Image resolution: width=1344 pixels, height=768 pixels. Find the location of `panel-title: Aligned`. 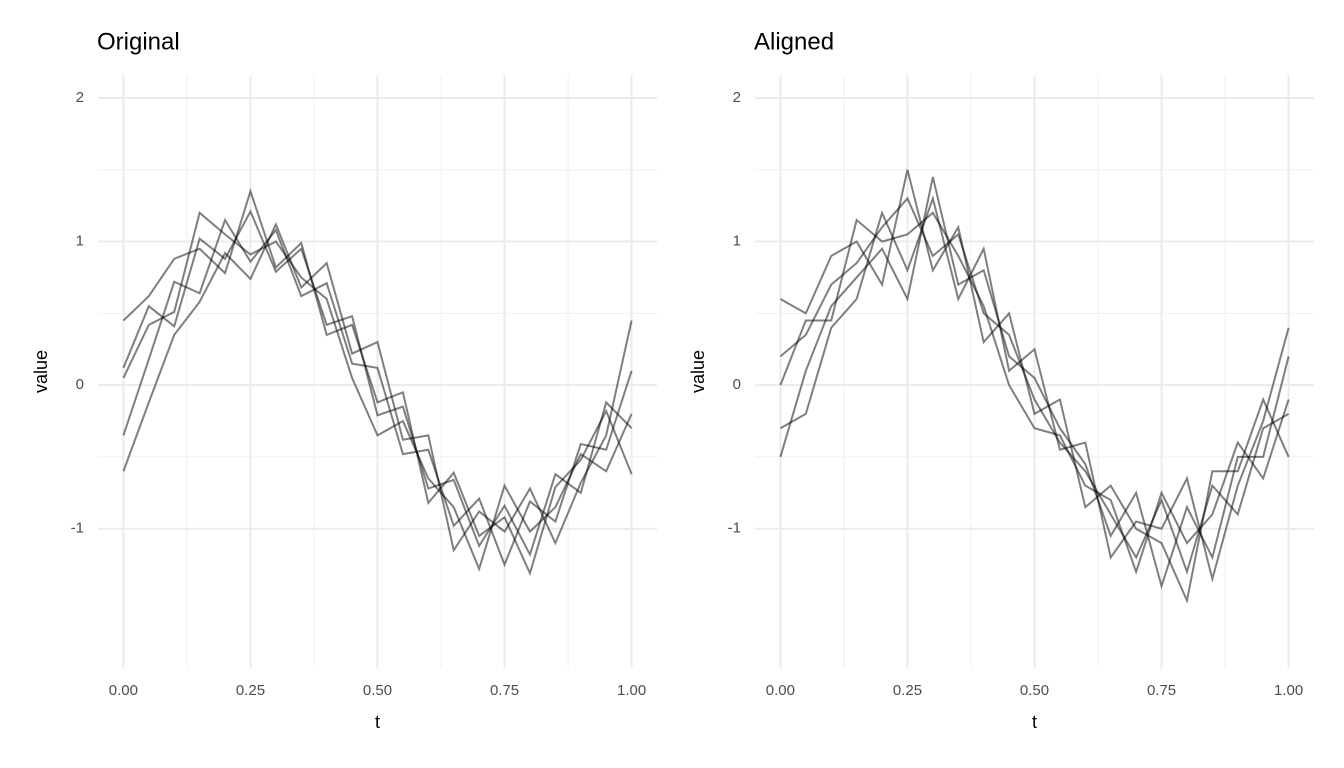

panel-title: Aligned is located at coordinates (794, 41).